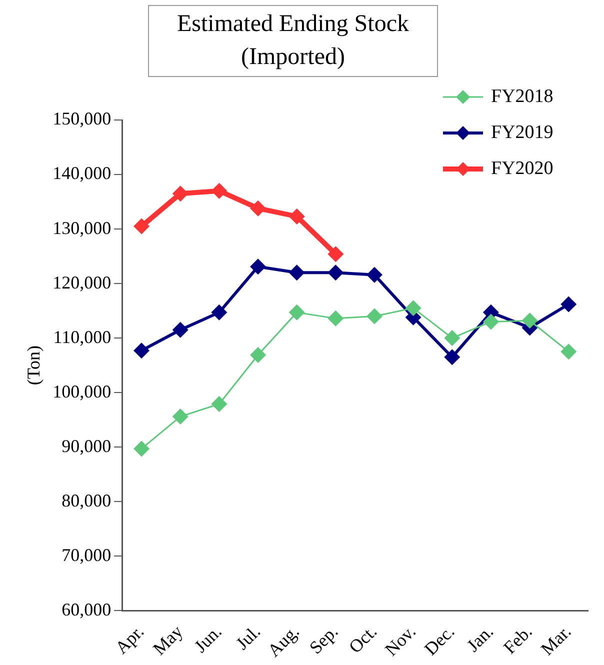  Describe the element at coordinates (82, 391) in the screenshot. I see `y-tick-label: 100,000` at that location.